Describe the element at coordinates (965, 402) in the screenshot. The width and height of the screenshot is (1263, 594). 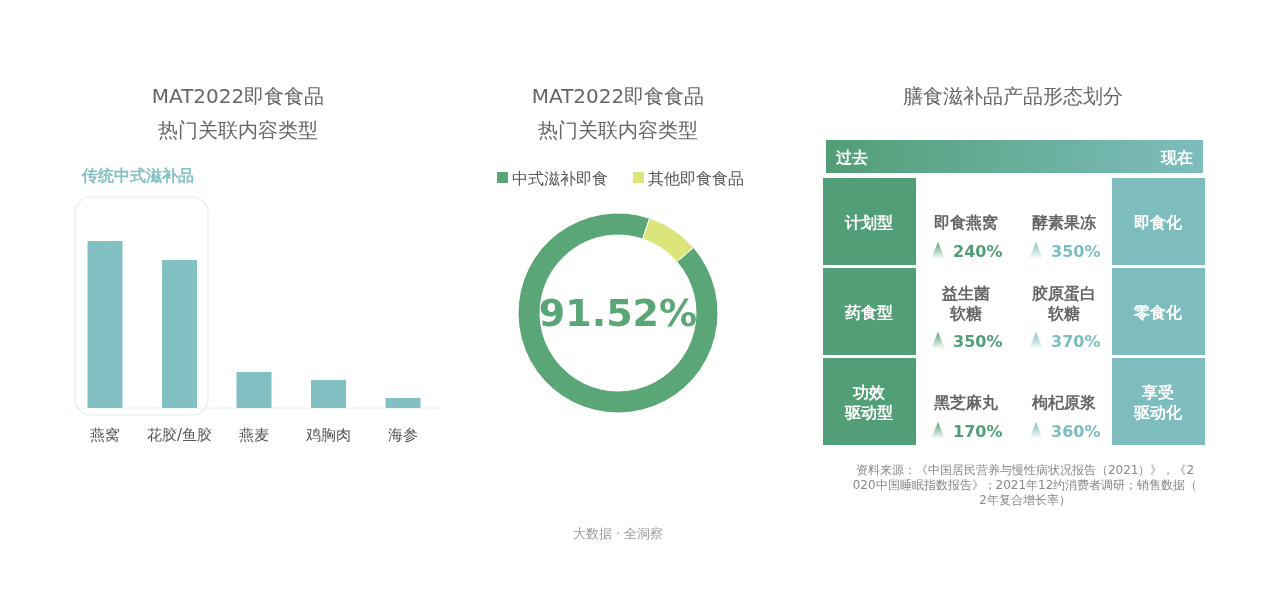
I see `text: 黑芝麻丸` at that location.